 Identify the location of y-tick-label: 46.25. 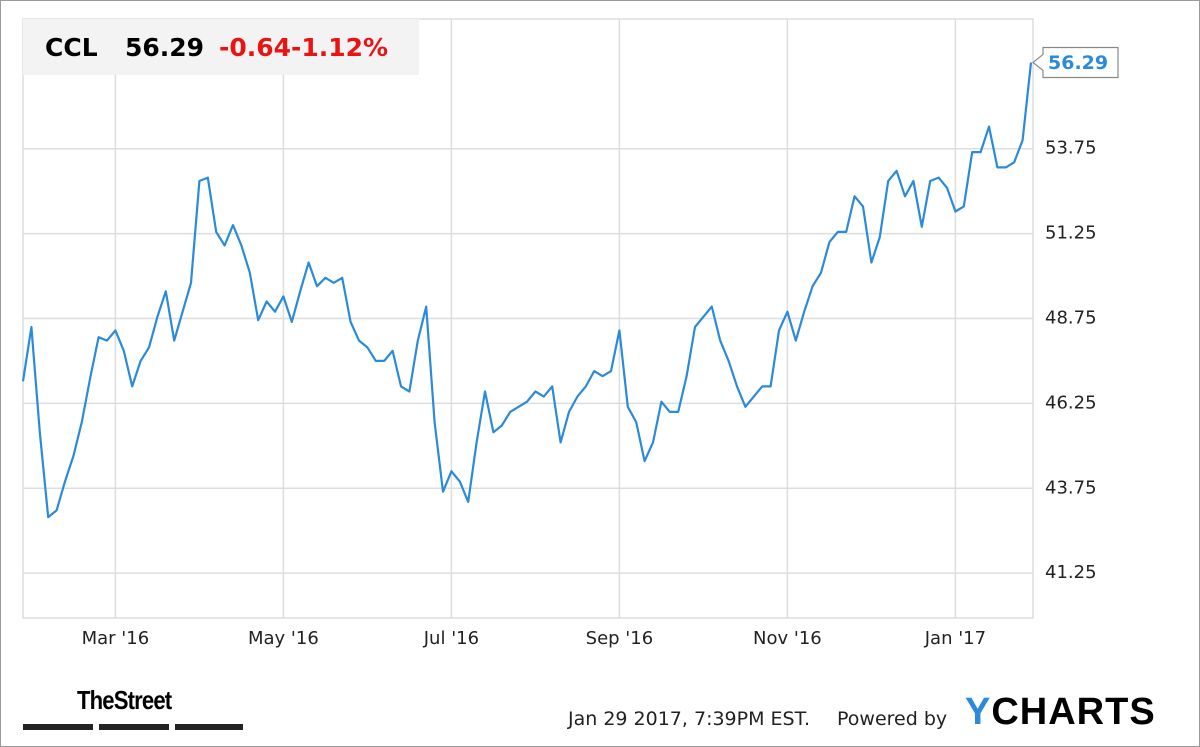
(1071, 402).